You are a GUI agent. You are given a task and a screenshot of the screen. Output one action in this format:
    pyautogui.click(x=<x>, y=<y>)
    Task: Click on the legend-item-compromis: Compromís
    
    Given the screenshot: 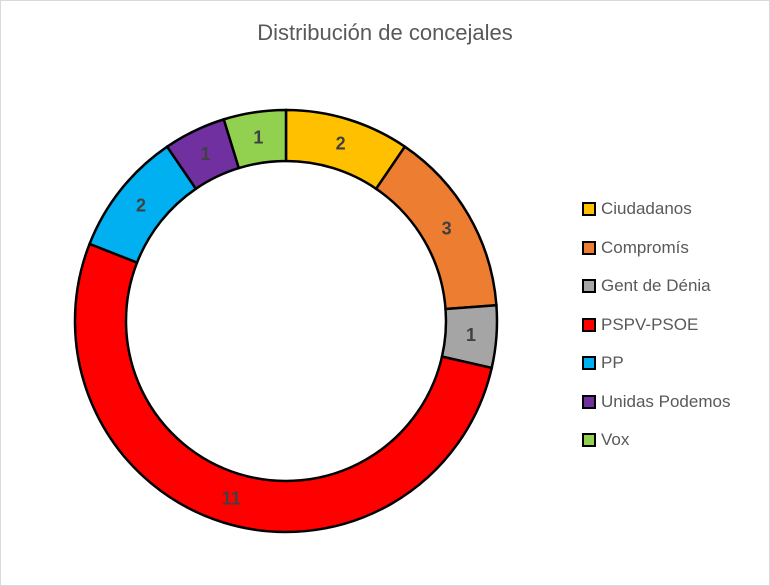 What is the action you would take?
    pyautogui.click(x=656, y=248)
    